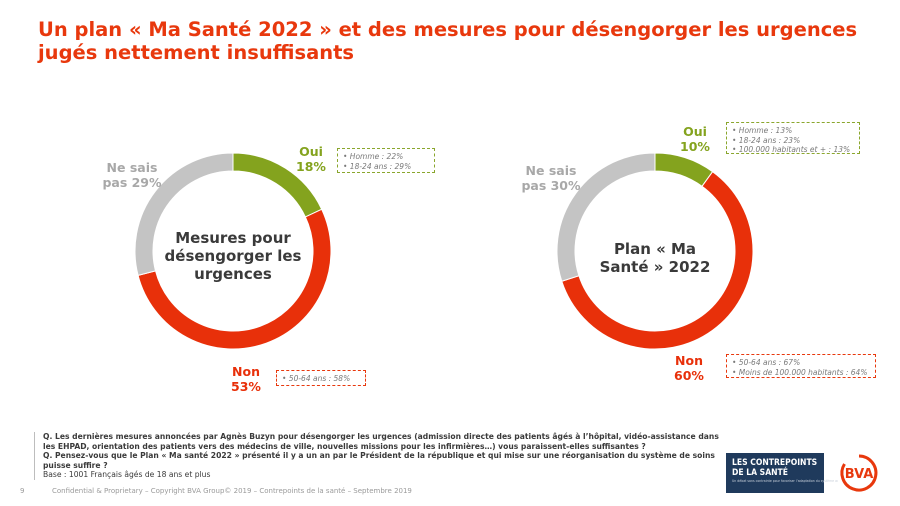 This screenshot has width=900, height=506. Describe the element at coordinates (233, 238) in the screenshot. I see `center-line: Mesures pour` at that location.